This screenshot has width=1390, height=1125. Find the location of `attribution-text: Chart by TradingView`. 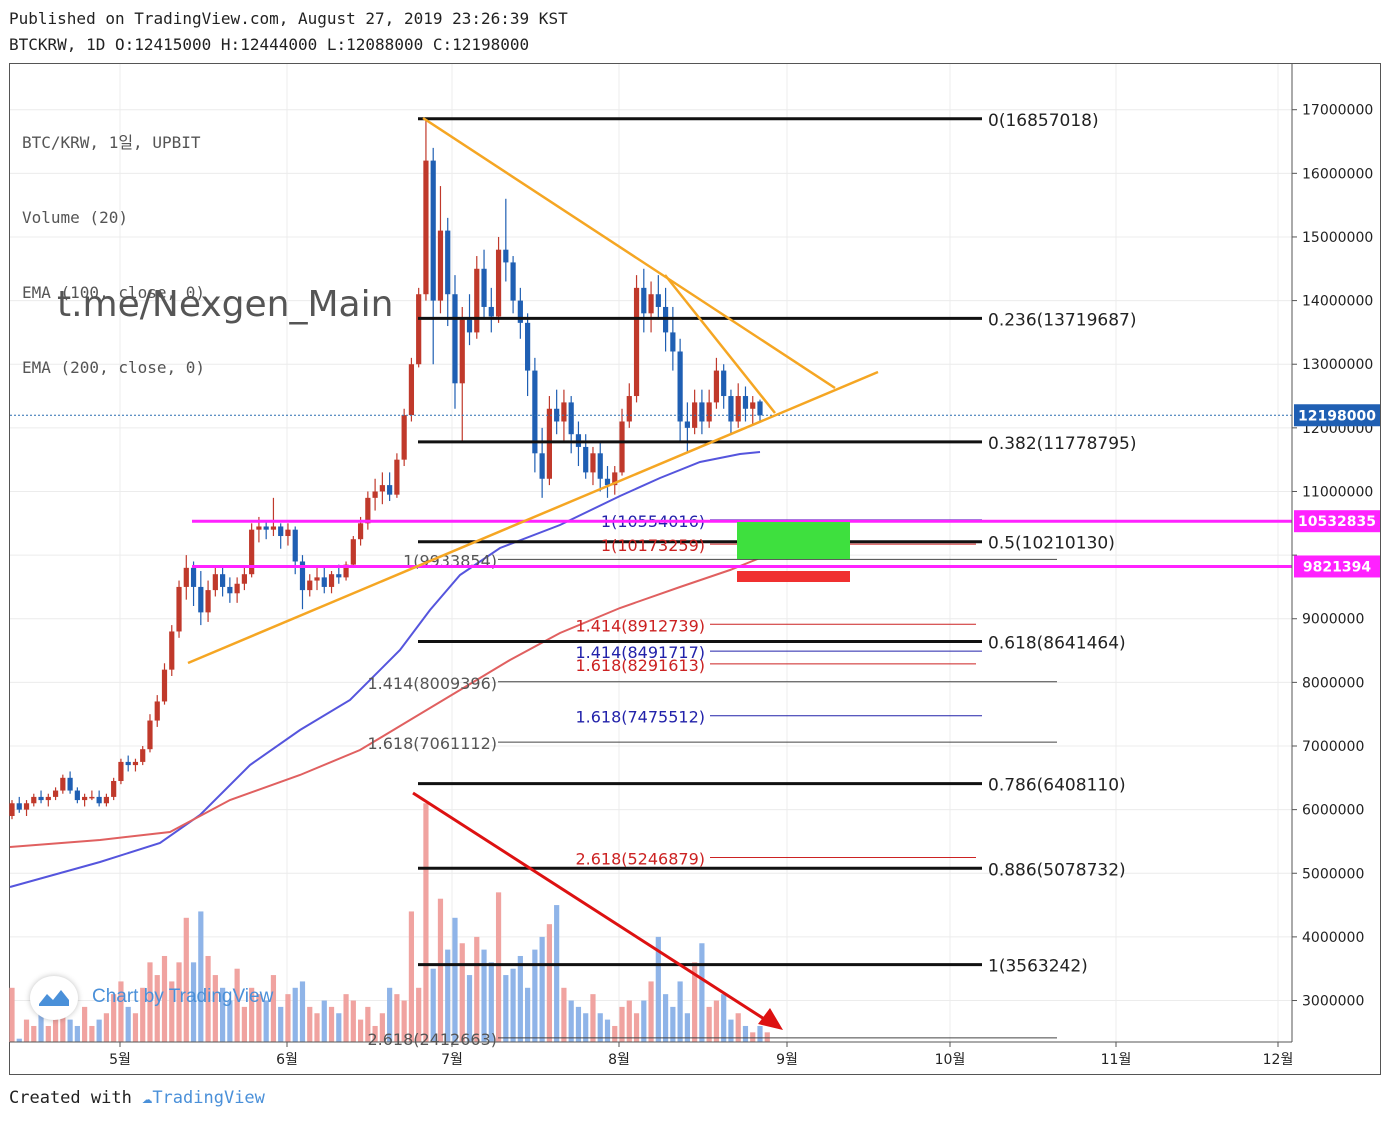

attribution-text: Chart by TradingView is located at coordinates (183, 996).